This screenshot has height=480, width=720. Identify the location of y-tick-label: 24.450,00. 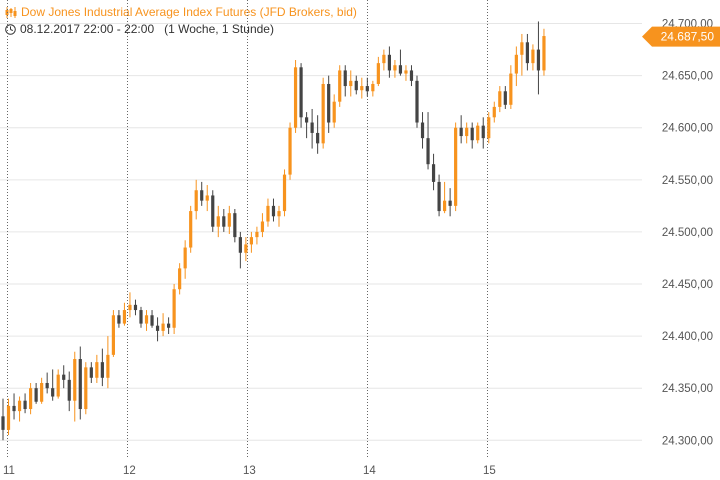
(687, 285).